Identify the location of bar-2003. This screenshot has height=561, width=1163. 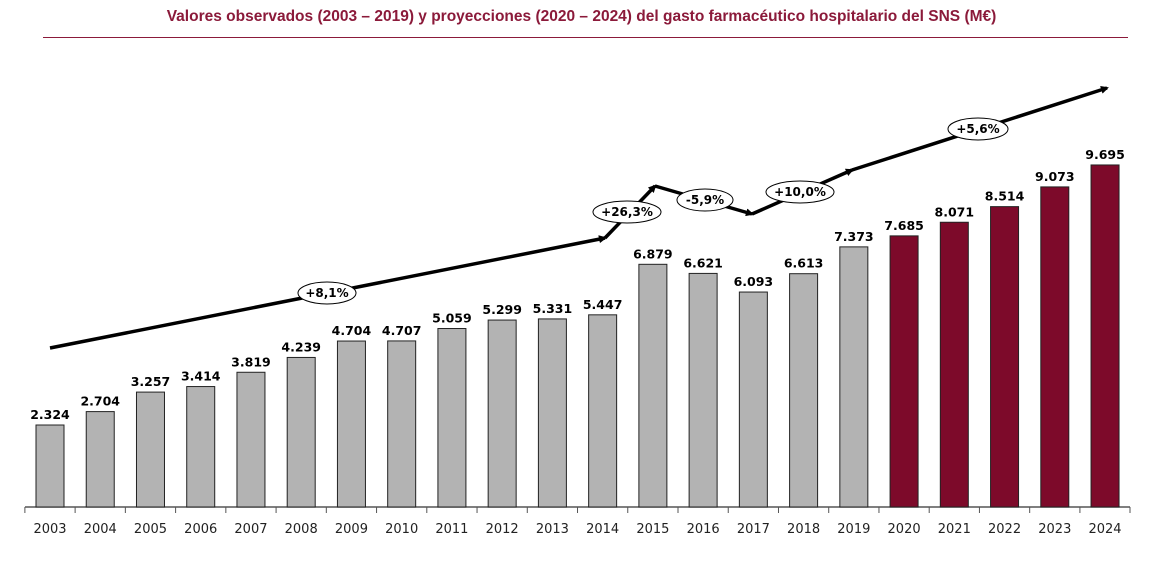
(50, 466).